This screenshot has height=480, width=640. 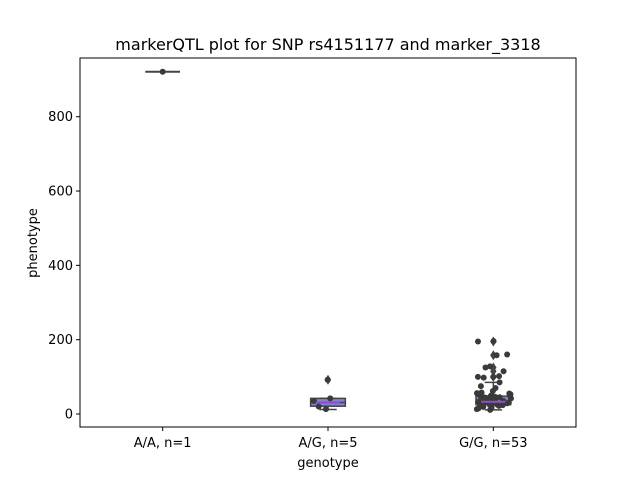 What do you see at coordinates (69, 414) in the screenshot?
I see `y-tick-label: 0` at bounding box center [69, 414].